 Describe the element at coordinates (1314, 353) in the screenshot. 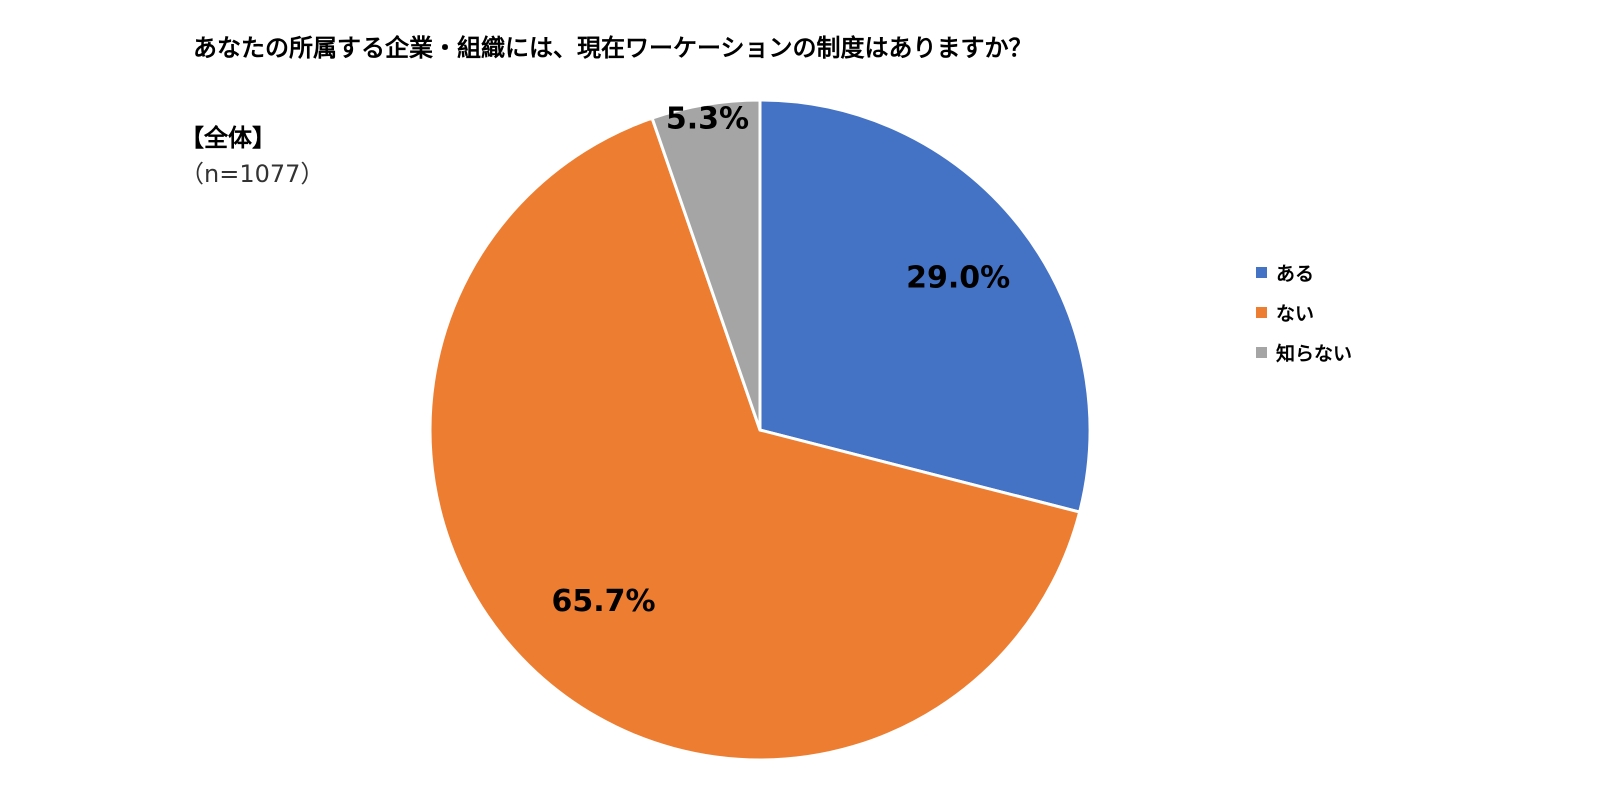

I see `legend-label-3: 知らない` at that location.